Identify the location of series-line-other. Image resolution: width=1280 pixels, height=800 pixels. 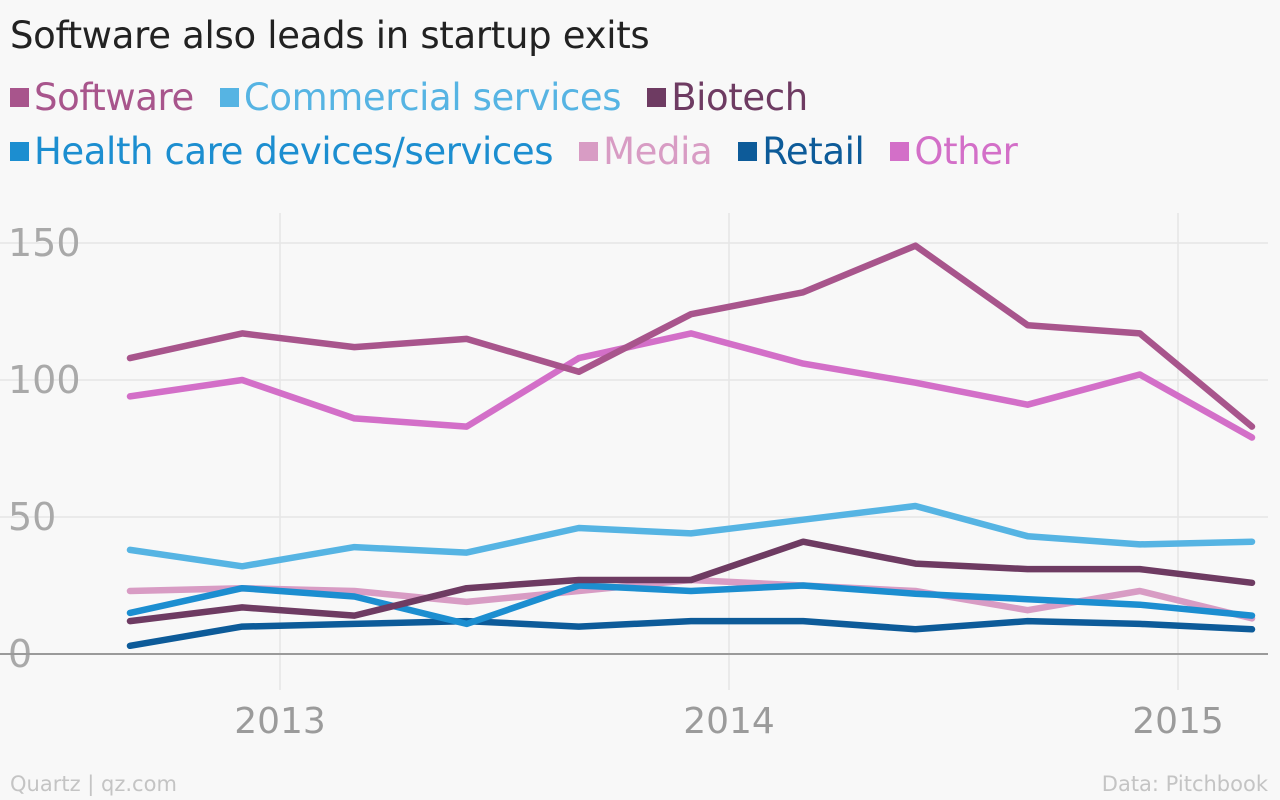
(691, 385).